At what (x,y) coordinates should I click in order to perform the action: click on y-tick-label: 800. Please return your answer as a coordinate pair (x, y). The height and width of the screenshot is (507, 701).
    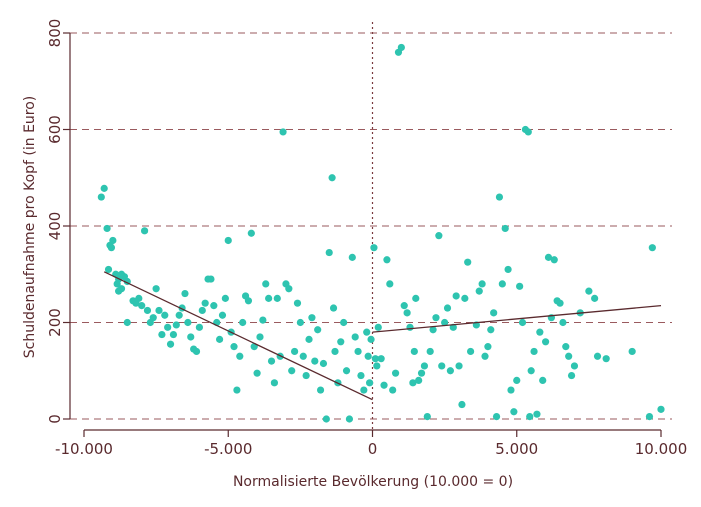
    Looking at the image, I should click on (55, 33).